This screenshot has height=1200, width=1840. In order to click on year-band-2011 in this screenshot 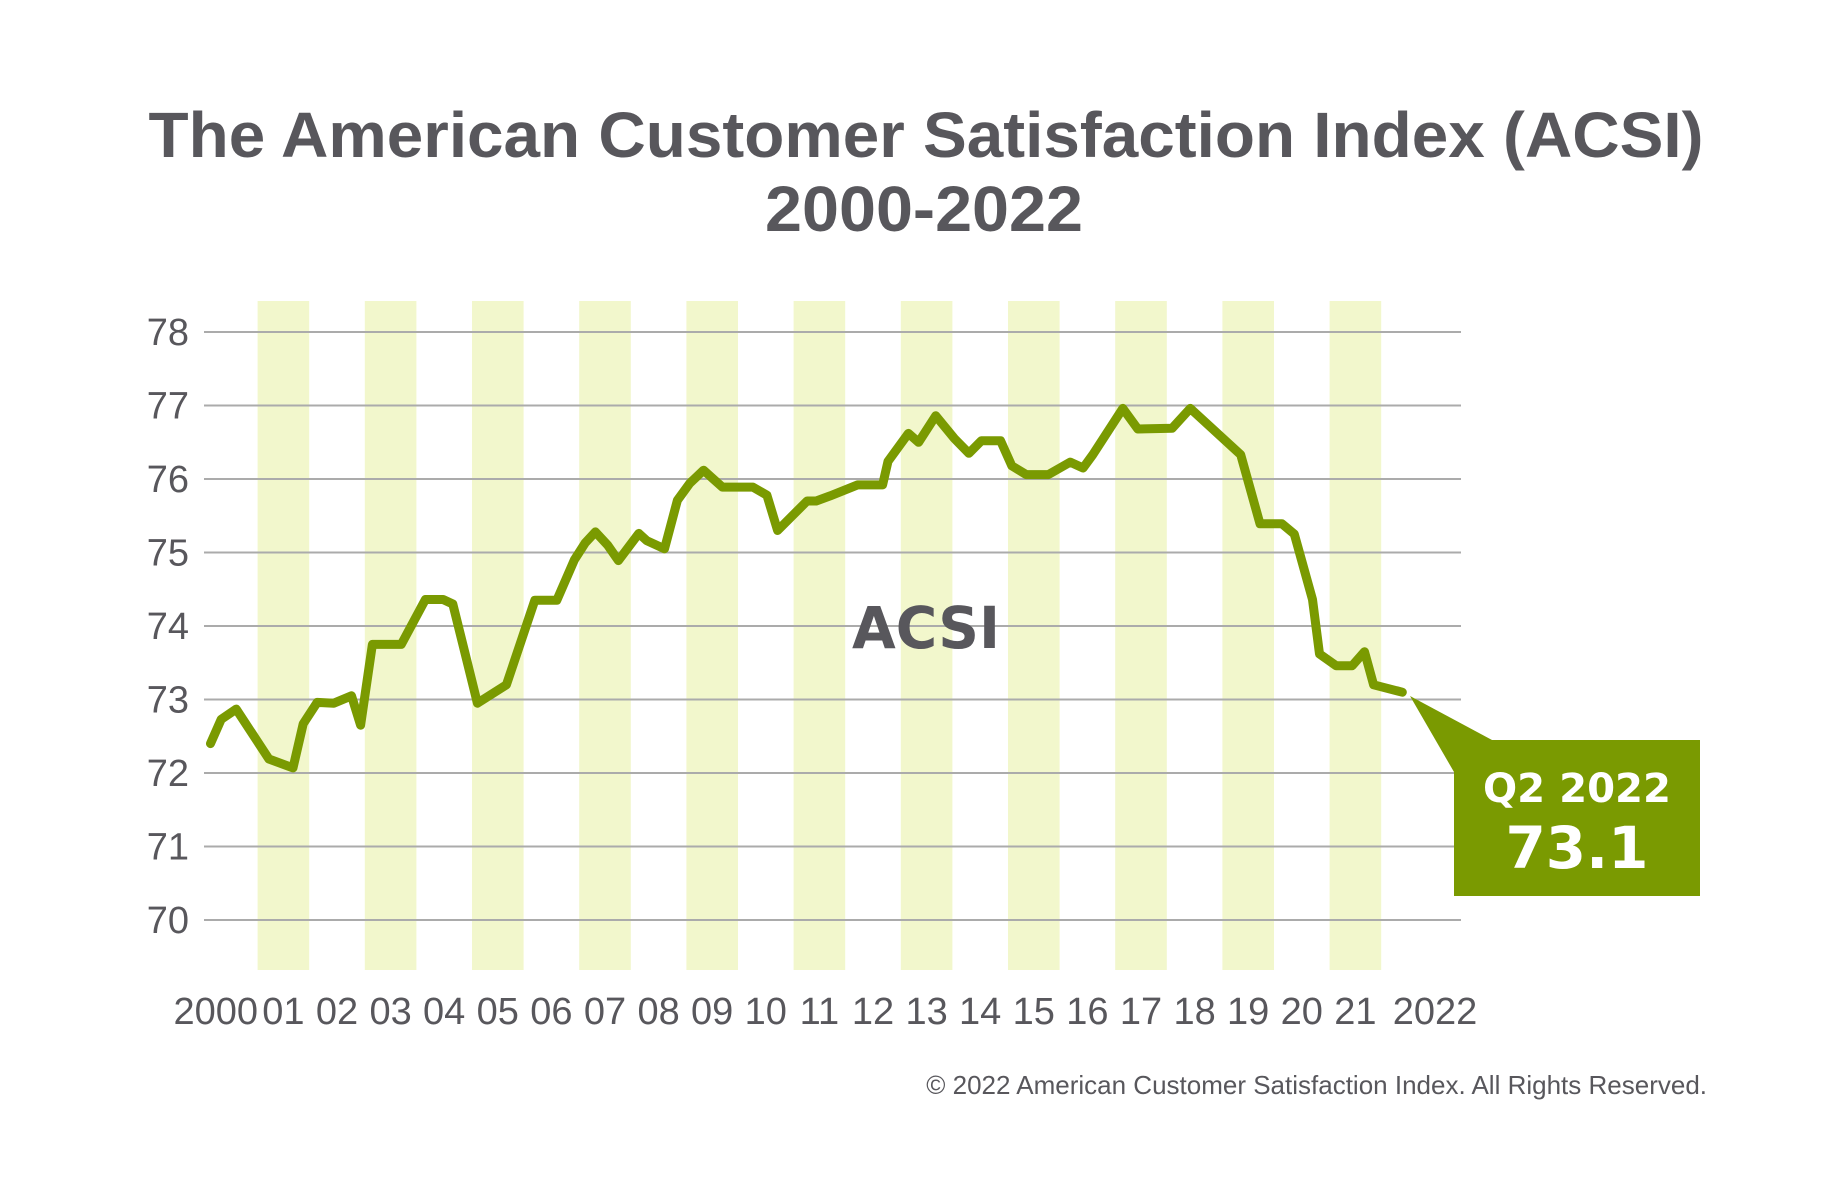, I will do `click(819, 635)`.